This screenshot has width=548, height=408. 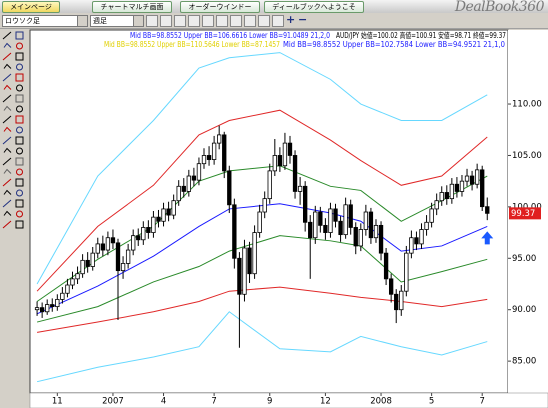 What do you see at coordinates (291, 19) in the screenshot?
I see `zoom-in-button: +` at bounding box center [291, 19].